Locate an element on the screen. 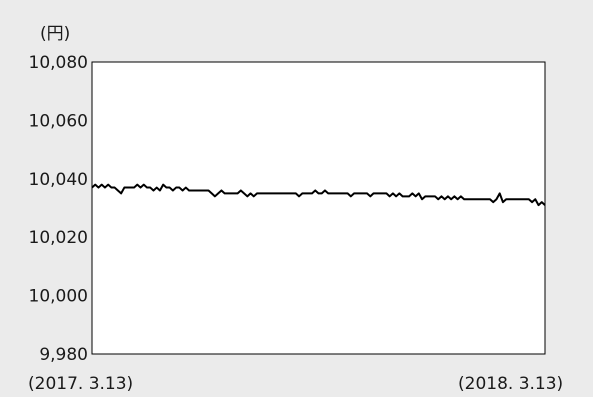  series-line is located at coordinates (318, 195).